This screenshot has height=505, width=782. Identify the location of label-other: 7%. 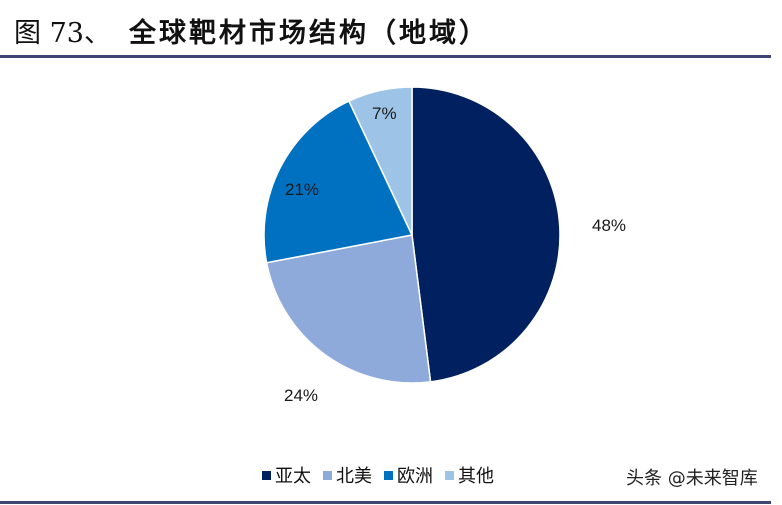
(384, 113).